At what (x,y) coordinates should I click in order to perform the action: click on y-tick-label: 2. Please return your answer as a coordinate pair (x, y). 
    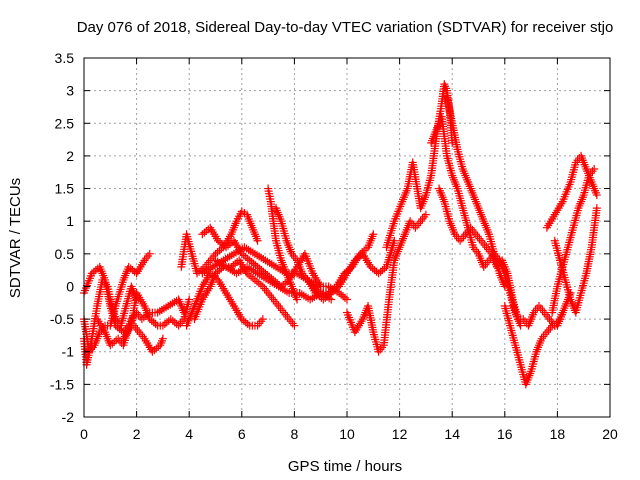
    Looking at the image, I should click on (70, 156).